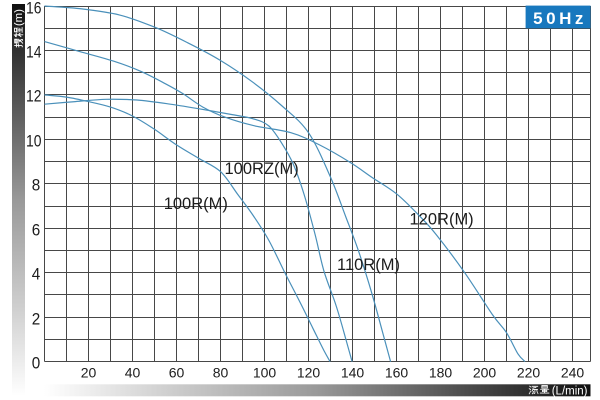 The width and height of the screenshot is (600, 400). What do you see at coordinates (34, 53) in the screenshot?
I see `svg-text: 14` at bounding box center [34, 53].